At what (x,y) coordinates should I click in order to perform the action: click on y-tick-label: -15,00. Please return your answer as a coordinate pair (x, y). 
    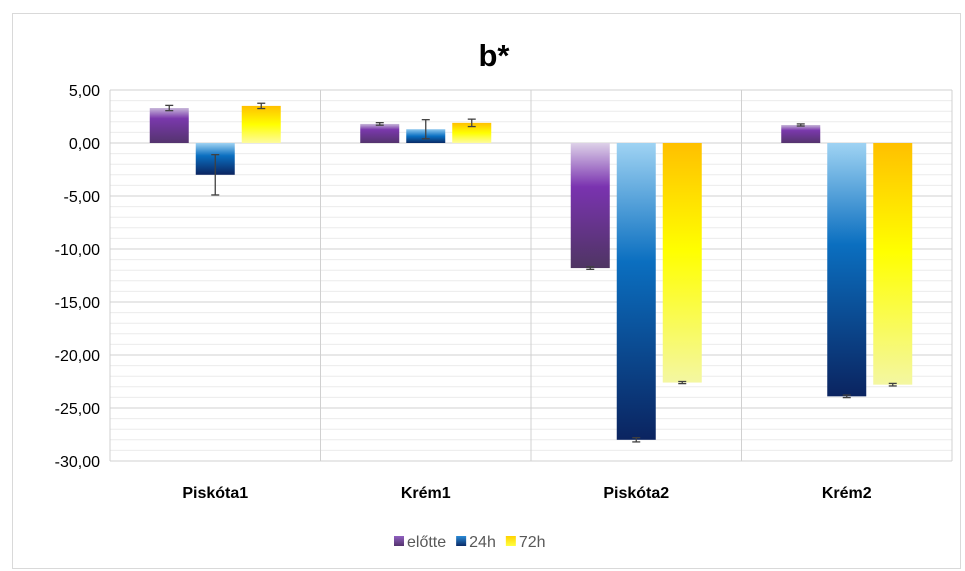
    Looking at the image, I should click on (77, 303).